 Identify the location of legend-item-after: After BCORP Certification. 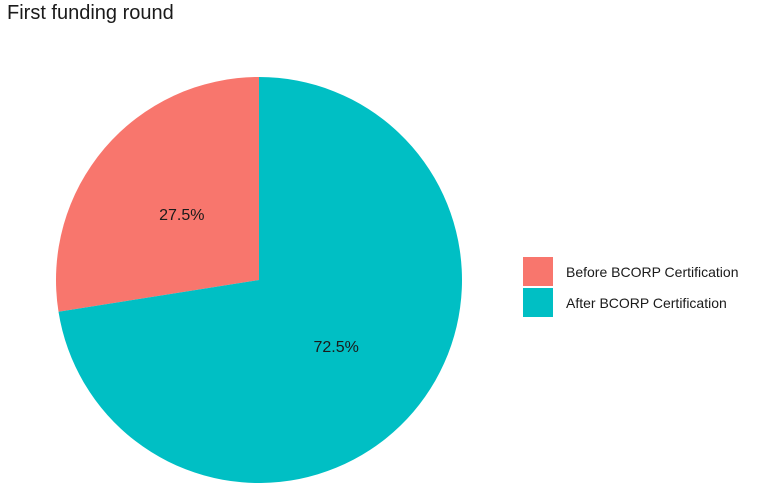
(630, 302).